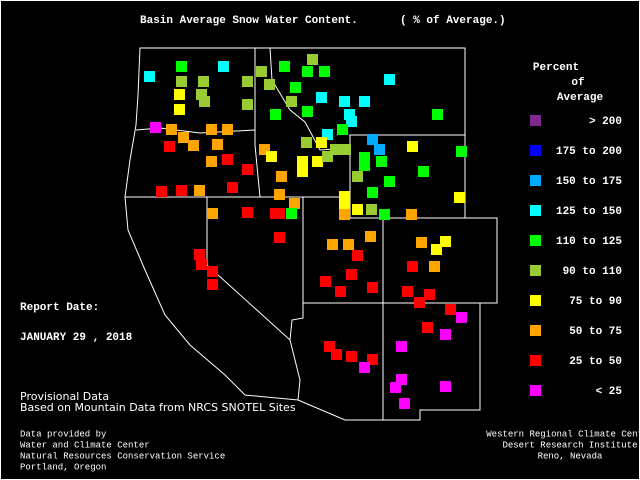 This screenshot has width=640, height=480. I want to click on credit-left: Water and Climate Center, so click(85, 445).